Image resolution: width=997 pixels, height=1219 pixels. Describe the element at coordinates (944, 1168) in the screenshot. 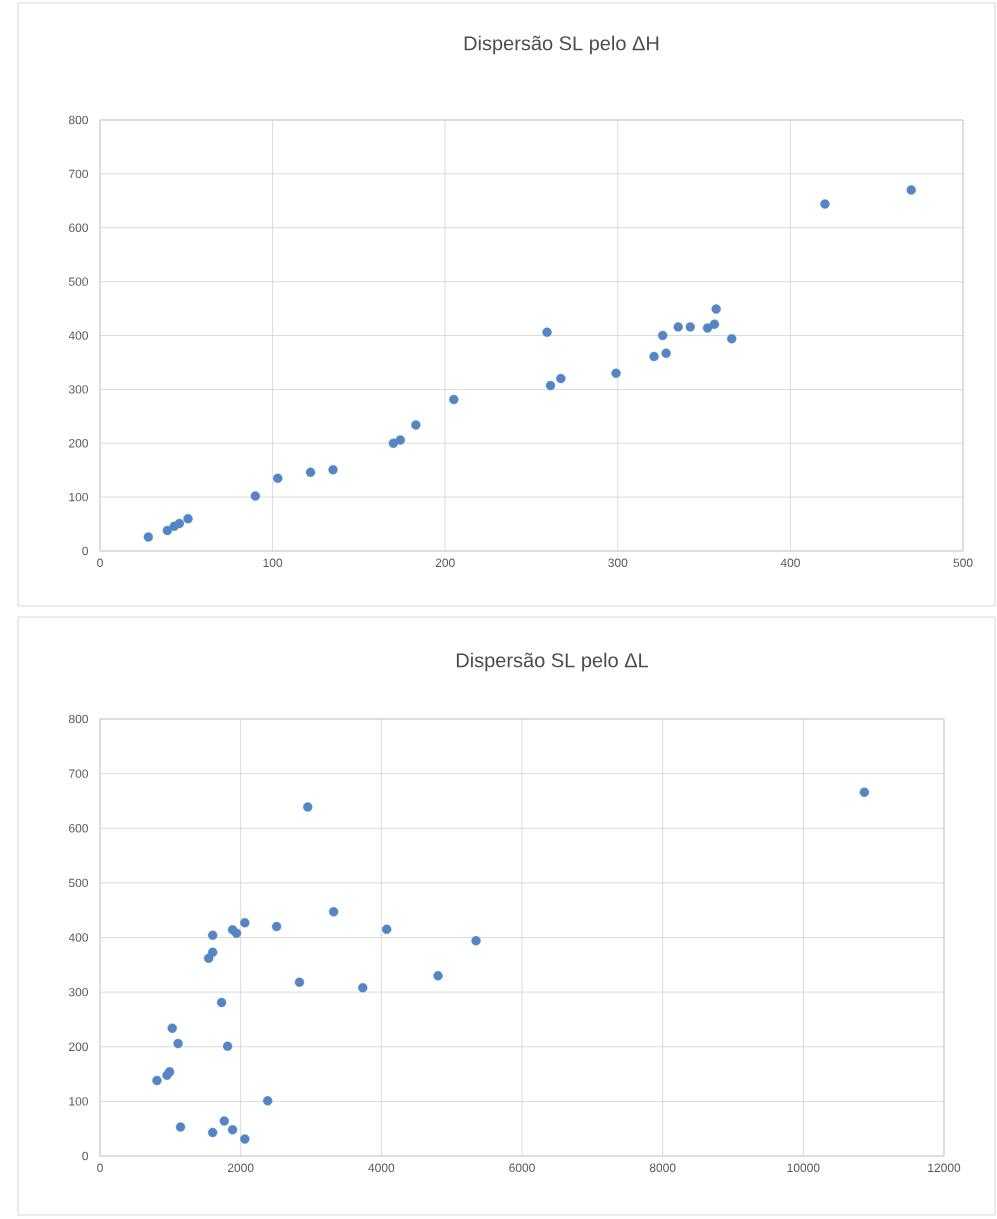

I see `x-tick-label: 12000` at that location.